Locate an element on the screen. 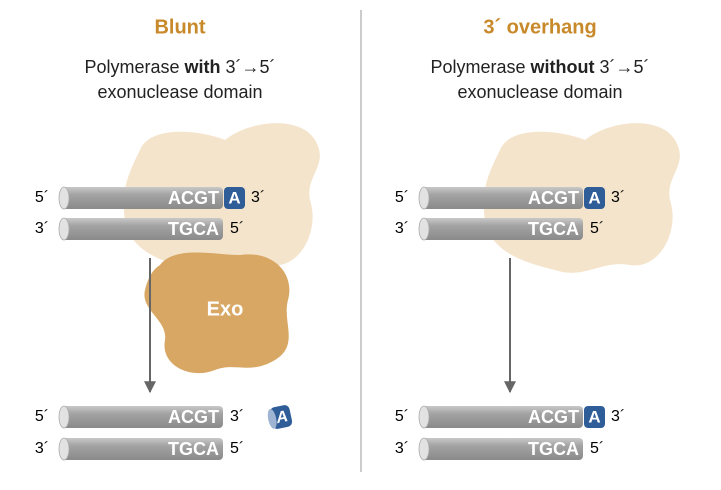 This screenshot has width=721, height=490. released-cap is located at coordinates (272, 419).